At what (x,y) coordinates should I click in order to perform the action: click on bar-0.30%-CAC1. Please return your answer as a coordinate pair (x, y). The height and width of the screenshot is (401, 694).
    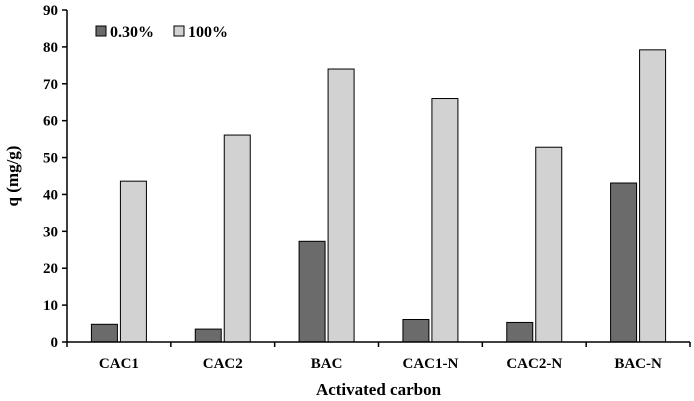
    Looking at the image, I should click on (104, 333).